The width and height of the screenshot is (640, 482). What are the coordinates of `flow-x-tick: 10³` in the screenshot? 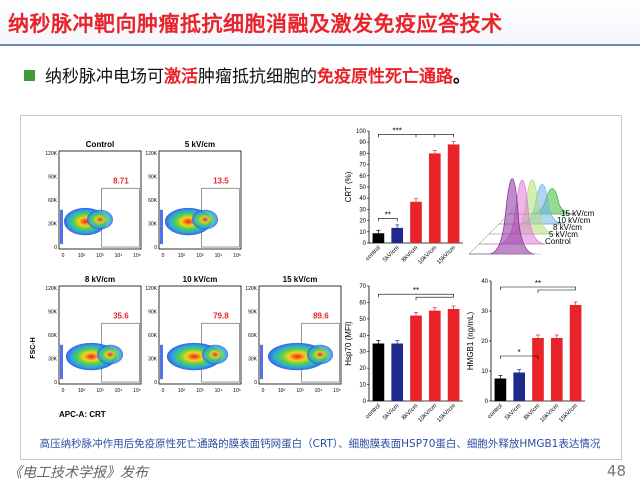 It's located at (200, 391).